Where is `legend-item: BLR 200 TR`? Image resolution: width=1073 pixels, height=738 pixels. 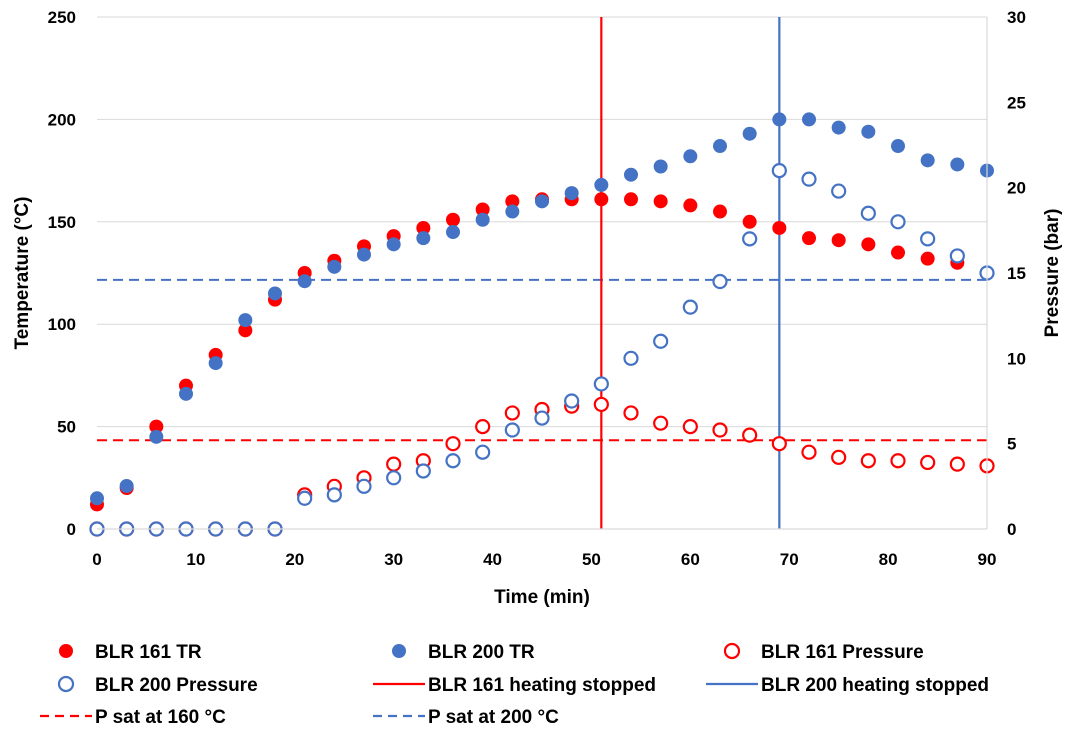 legend-item: BLR 200 TR is located at coordinates (463, 652).